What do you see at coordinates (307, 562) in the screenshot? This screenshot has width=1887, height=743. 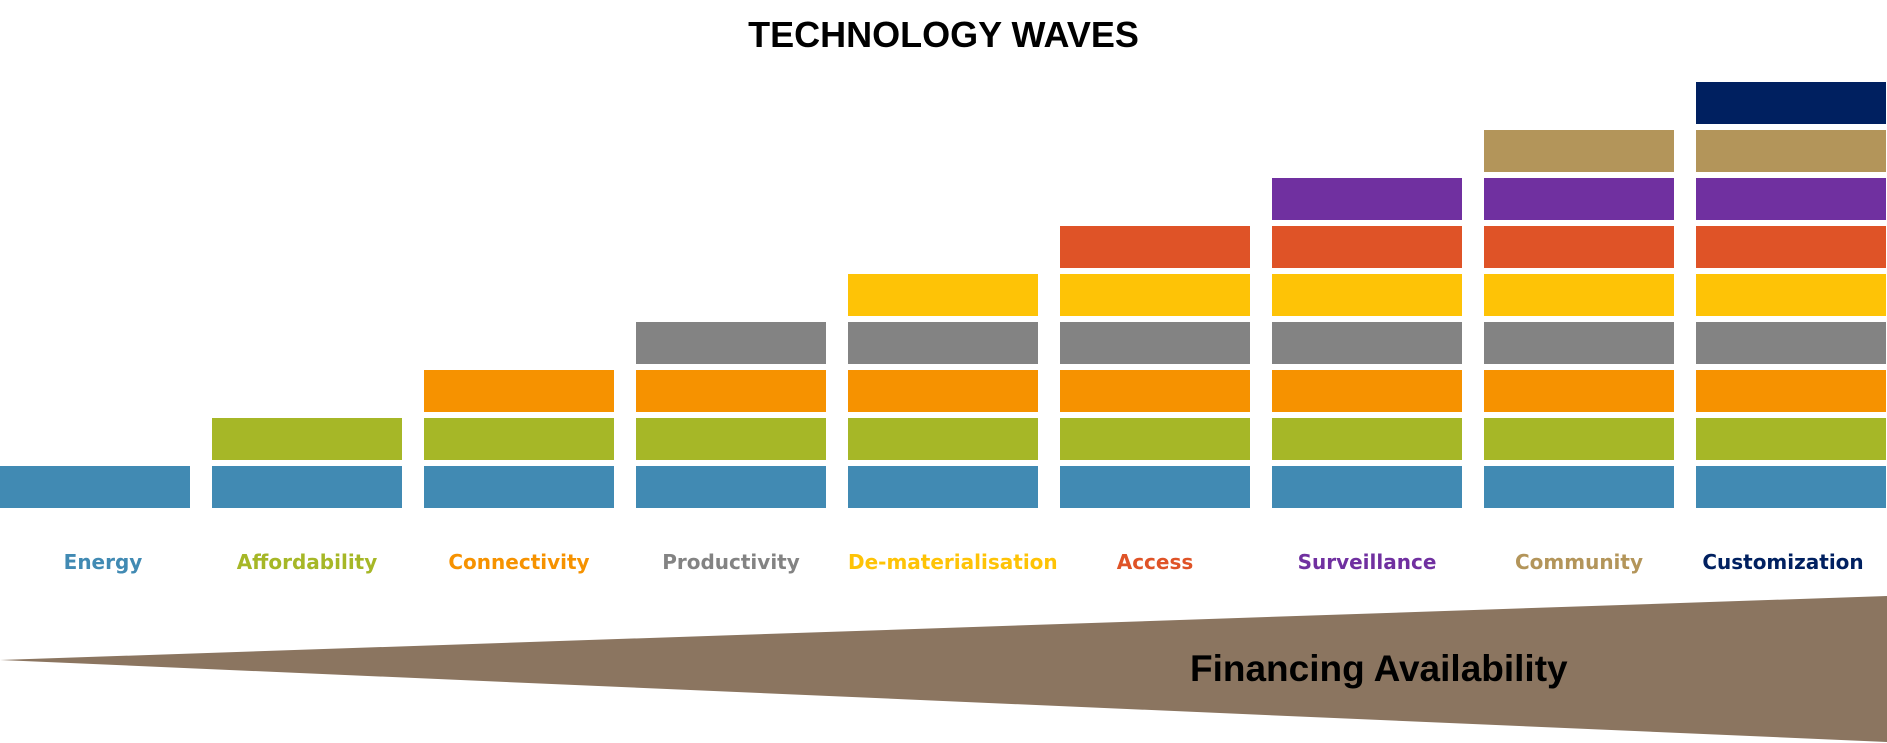 I see `wave-label: Affordability` at bounding box center [307, 562].